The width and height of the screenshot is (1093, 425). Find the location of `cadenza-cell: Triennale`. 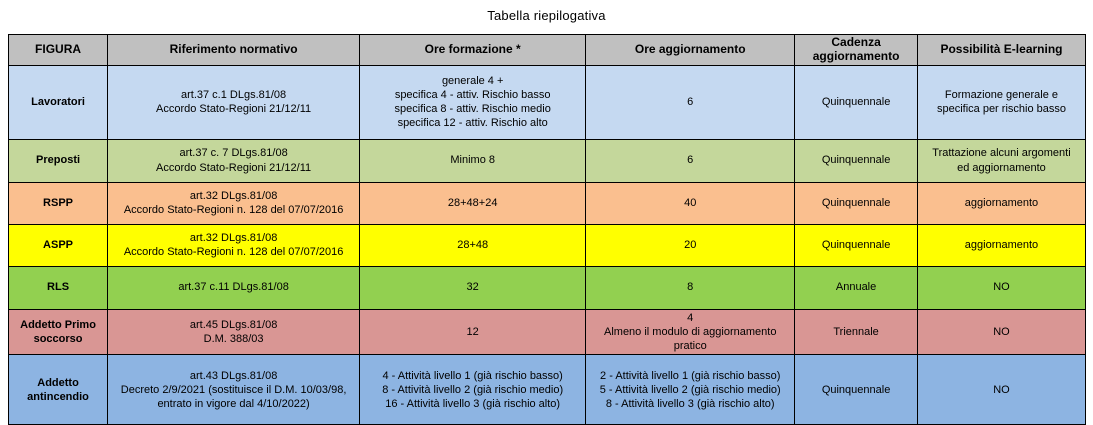

cadenza-cell: Triennale is located at coordinates (856, 332).